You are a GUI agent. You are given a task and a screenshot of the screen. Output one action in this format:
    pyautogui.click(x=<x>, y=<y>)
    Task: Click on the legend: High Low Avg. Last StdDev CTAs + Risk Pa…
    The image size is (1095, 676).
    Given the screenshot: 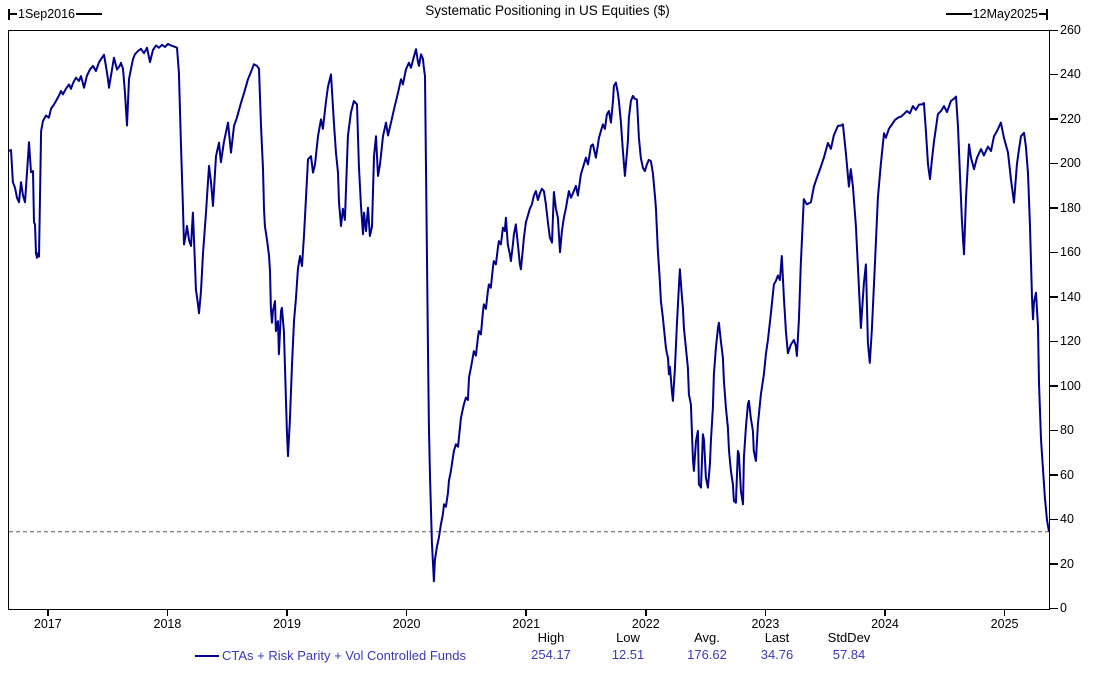 What is the action you would take?
    pyautogui.click(x=543, y=647)
    